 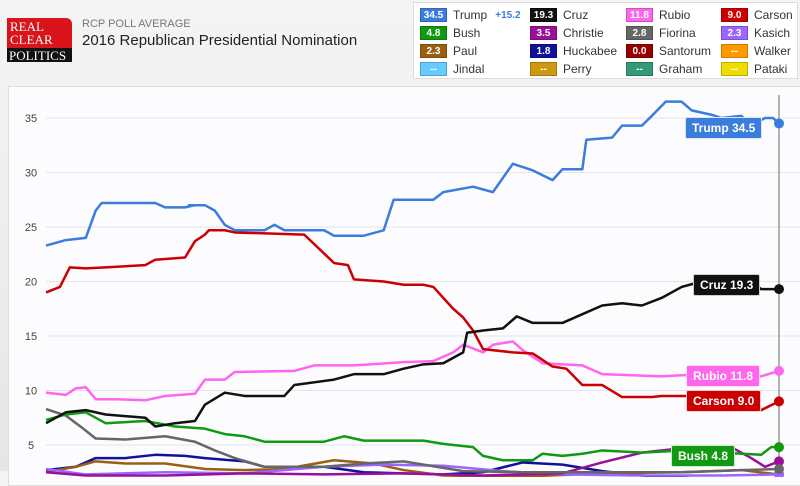 I want to click on candidate-name: Pataki, so click(x=771, y=69).